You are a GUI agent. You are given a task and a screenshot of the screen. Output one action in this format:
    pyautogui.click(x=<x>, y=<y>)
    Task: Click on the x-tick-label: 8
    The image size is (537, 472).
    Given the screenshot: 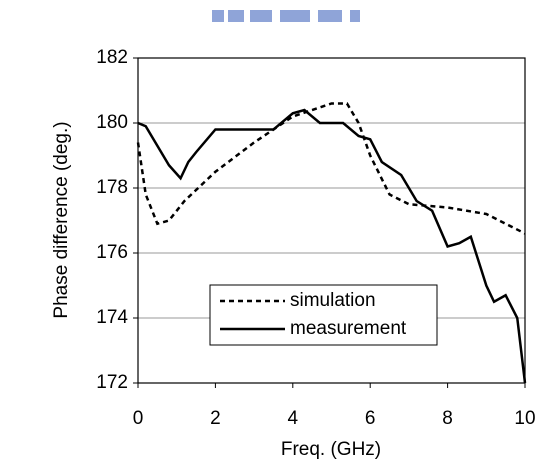 What is the action you would take?
    pyautogui.click(x=447, y=418)
    